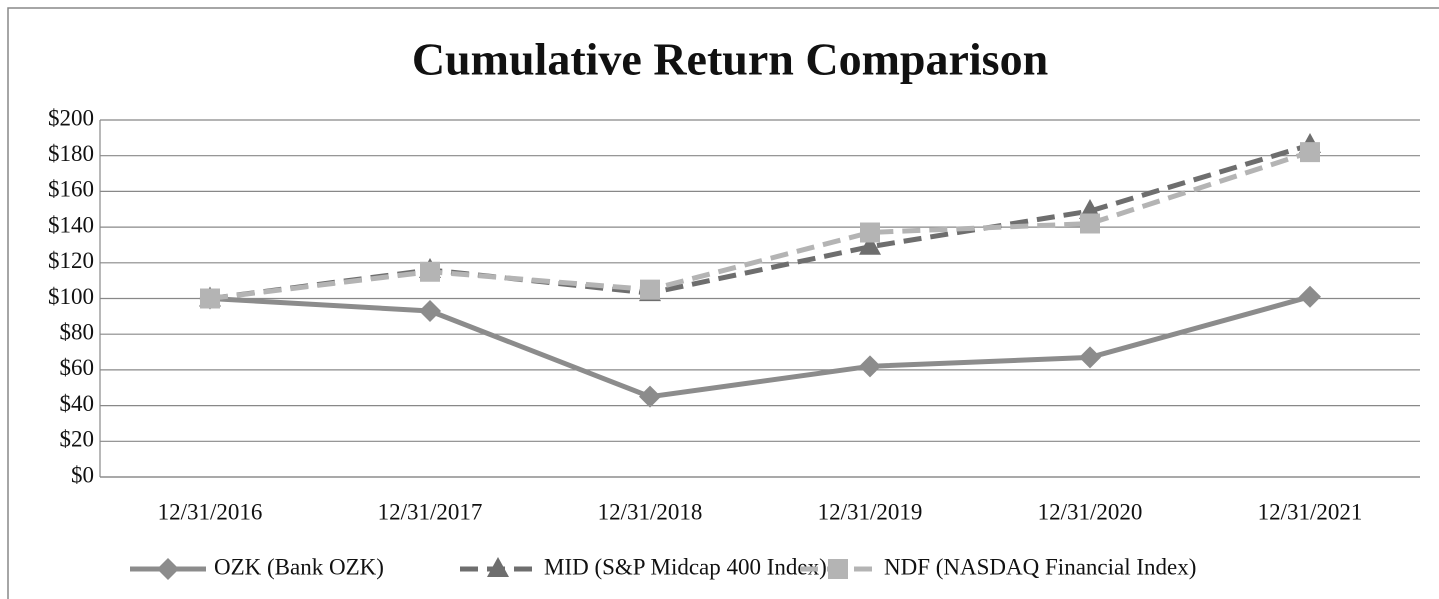  Describe the element at coordinates (71, 296) in the screenshot. I see `y-tick-label: $100` at that location.